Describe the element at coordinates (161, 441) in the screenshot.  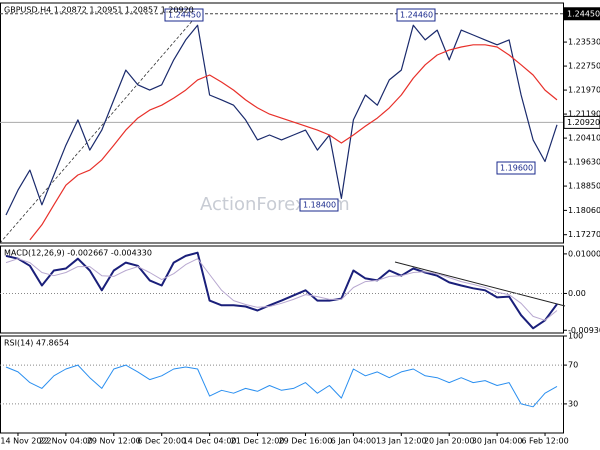
I see `x-tick-label: 6 Dec 20:00` at that location.